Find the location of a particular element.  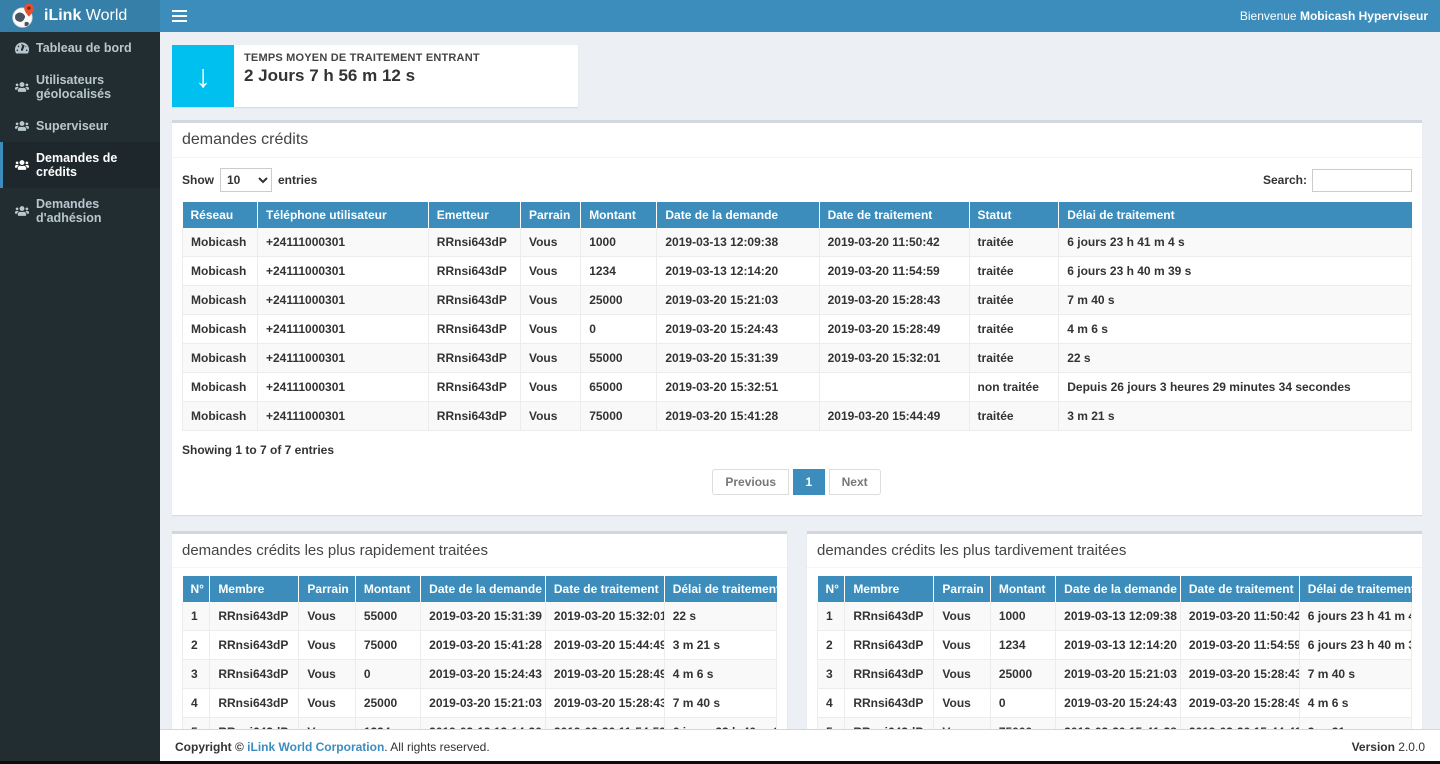

pagination-next-button: Next is located at coordinates (854, 482).